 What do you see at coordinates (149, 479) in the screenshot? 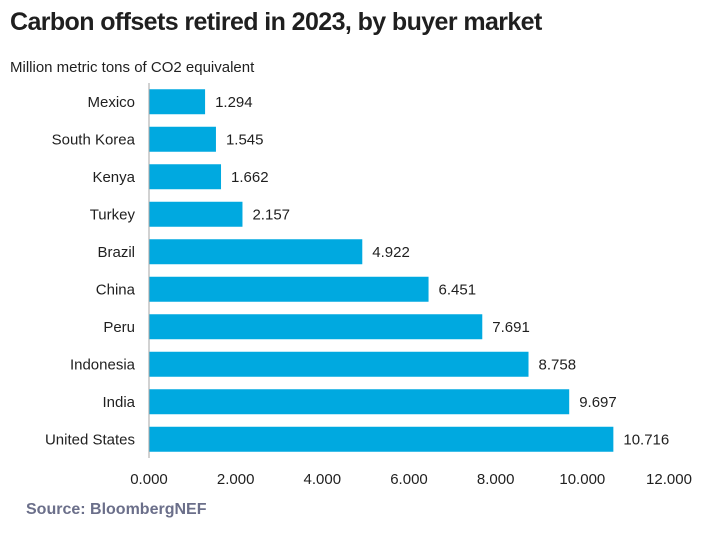
I see `x-tick-label: 0.000` at bounding box center [149, 479].